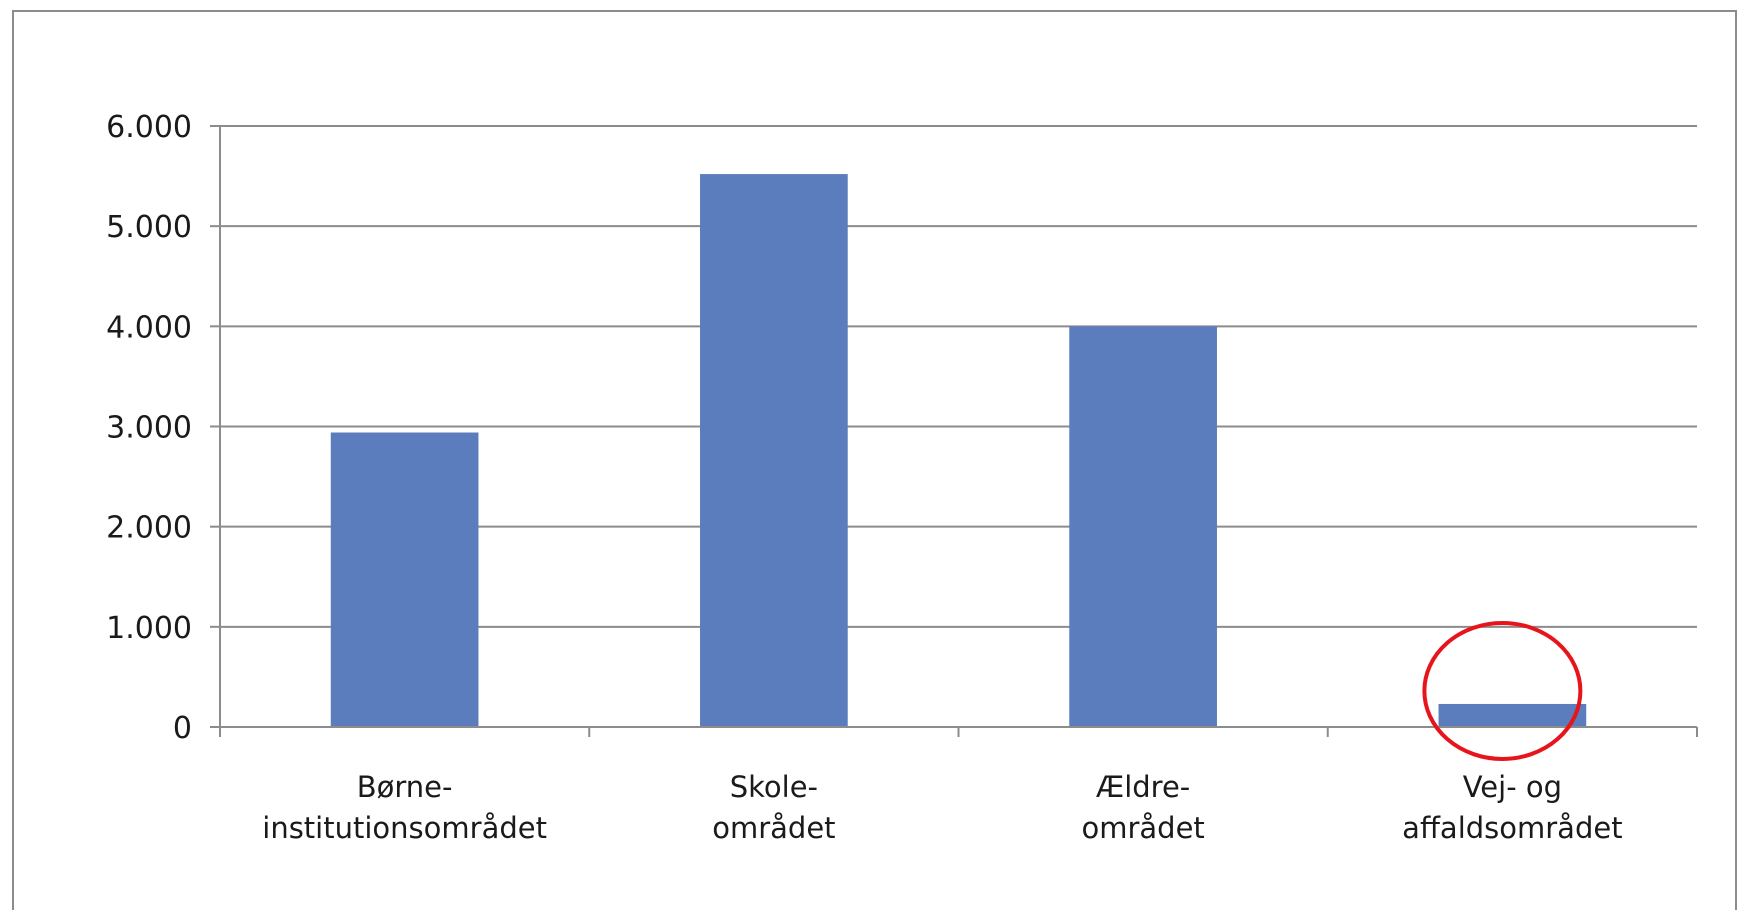  I want to click on annotations, so click(1502, 690).